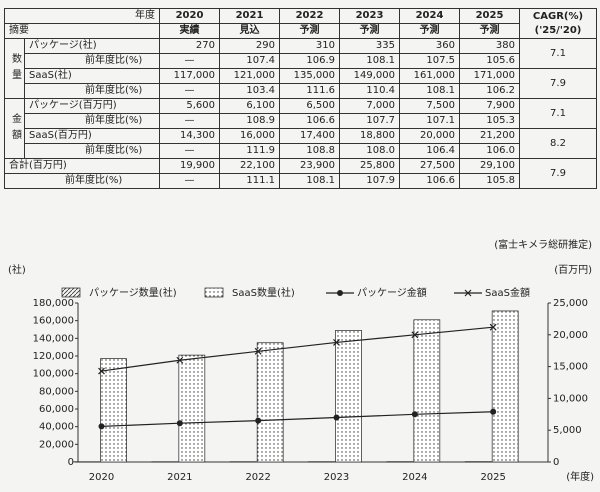 Image resolution: width=600 pixels, height=492 pixels. I want to click on value-cell: 380, so click(489, 46).